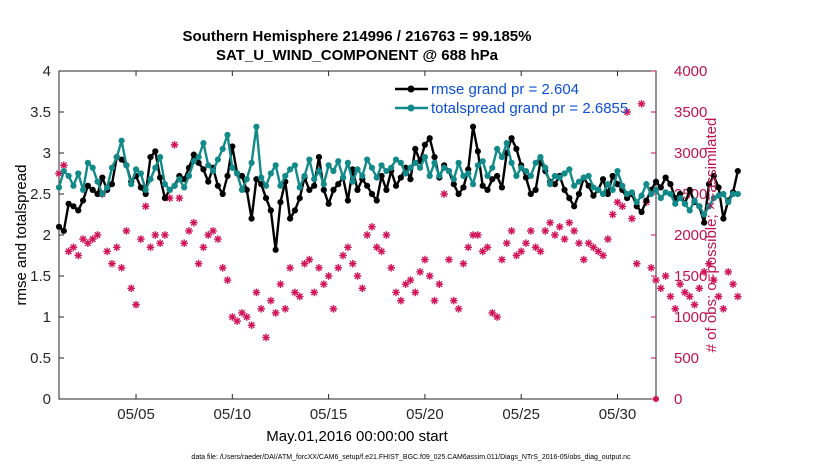 This screenshot has width=830, height=470. I want to click on x-tick-label: 05/20, so click(425, 414).